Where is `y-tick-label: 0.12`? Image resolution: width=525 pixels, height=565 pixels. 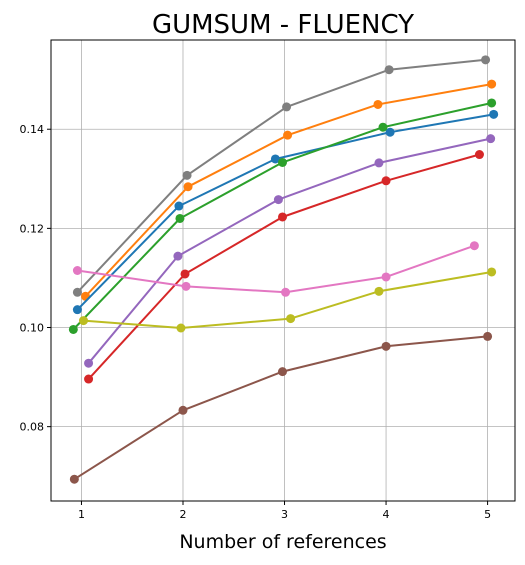 y-tick-label: 0.12 is located at coordinates (32, 228).